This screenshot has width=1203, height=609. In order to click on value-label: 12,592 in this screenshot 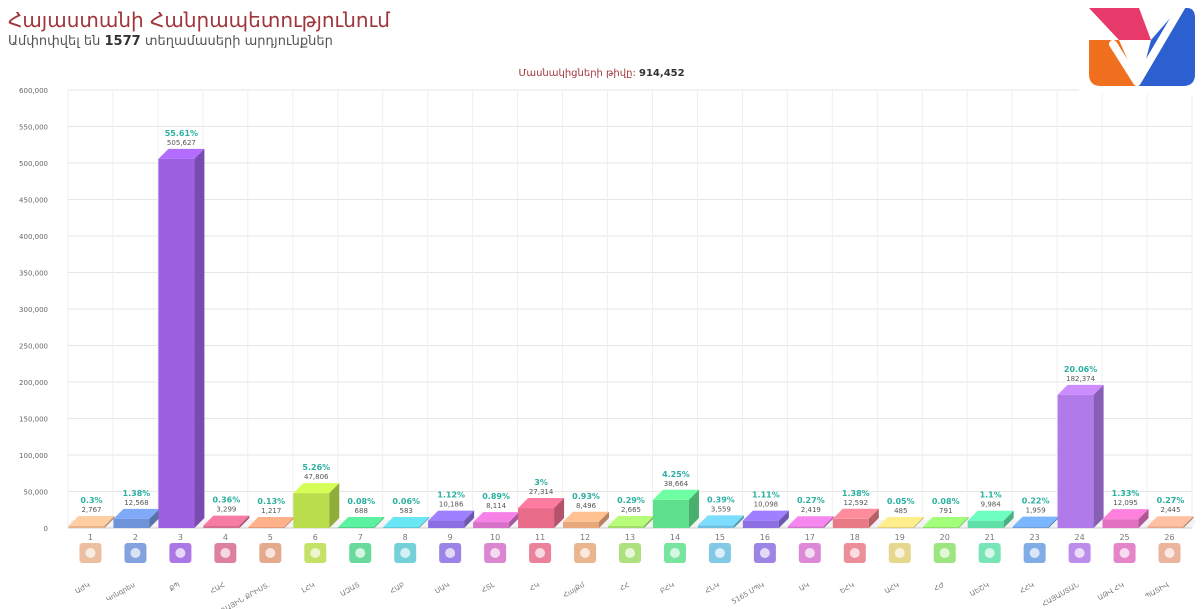, I will do `click(856, 503)`.